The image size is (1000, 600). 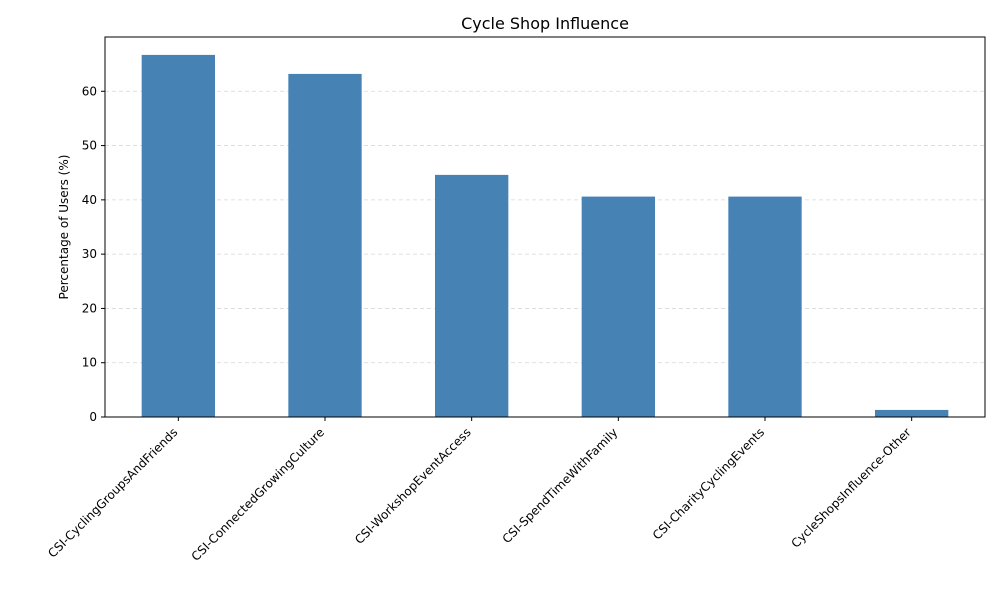 I want to click on x-tick-label-3: CSI-SpendTimeWithFamily, so click(x=560, y=485).